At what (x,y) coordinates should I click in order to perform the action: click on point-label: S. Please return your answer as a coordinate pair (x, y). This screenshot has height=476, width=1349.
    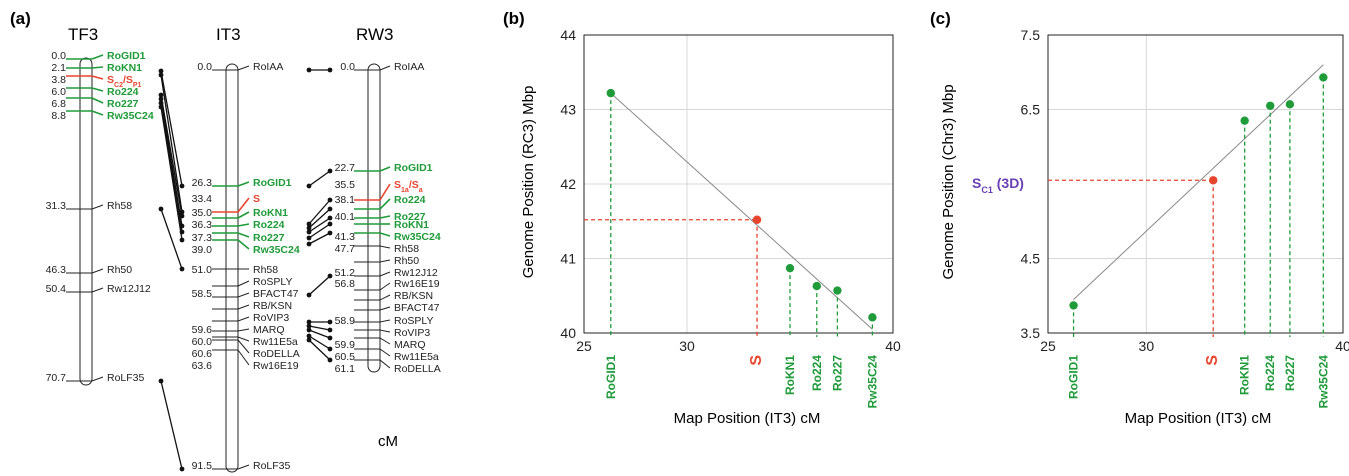
    Looking at the image, I should click on (756, 360).